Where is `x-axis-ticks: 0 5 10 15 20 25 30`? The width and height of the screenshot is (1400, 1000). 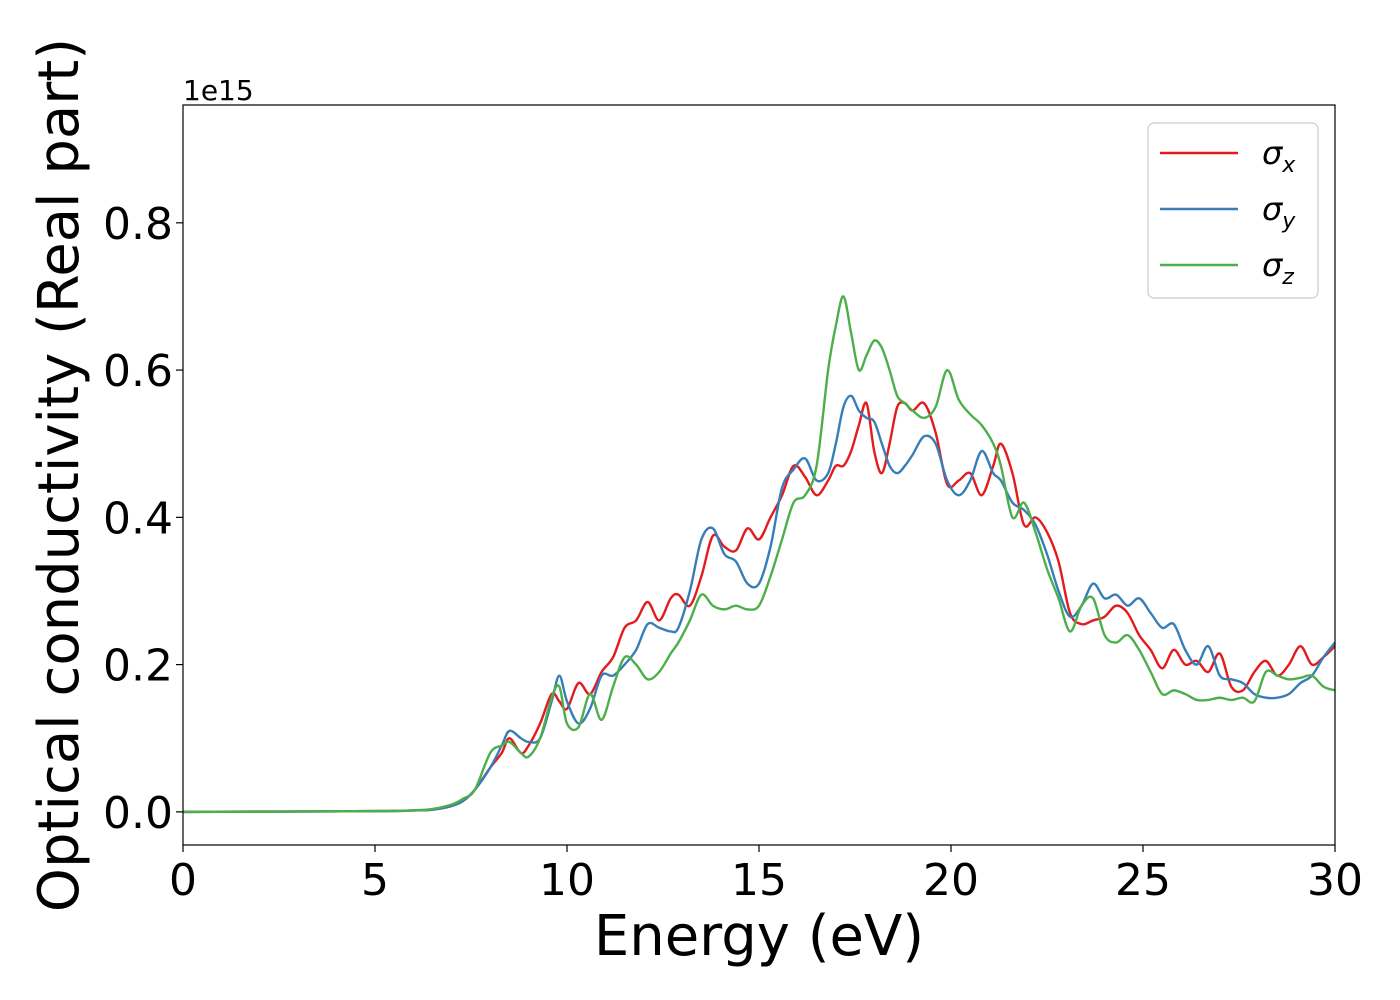
x-axis-ticks: 0 5 10 15 20 25 30 is located at coordinates (766, 875).